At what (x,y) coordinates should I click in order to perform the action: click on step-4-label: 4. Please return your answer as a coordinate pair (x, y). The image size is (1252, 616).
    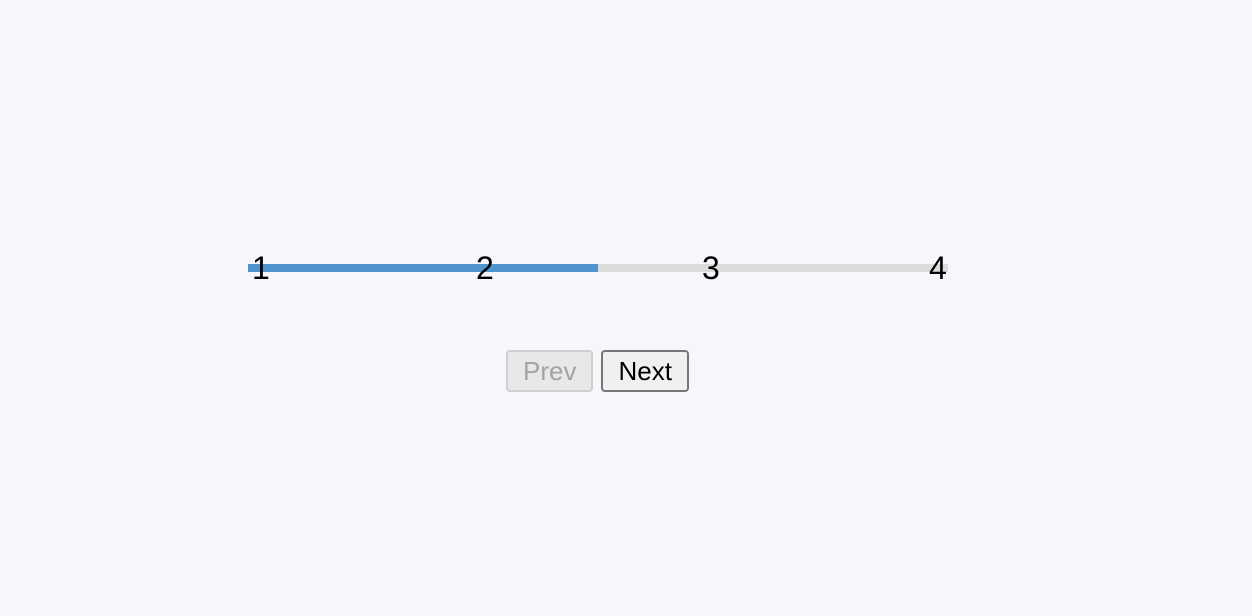
    Looking at the image, I should click on (938, 268).